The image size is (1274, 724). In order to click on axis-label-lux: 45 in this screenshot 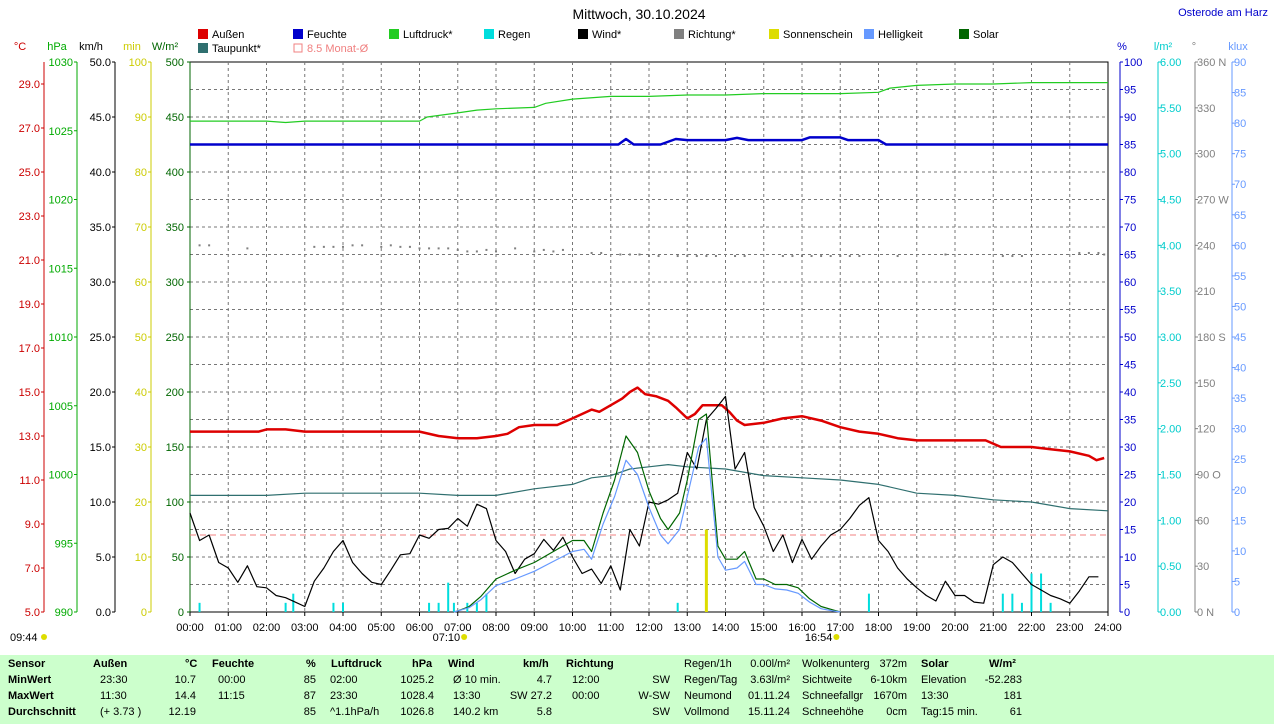, I will do `click(1240, 338)`.